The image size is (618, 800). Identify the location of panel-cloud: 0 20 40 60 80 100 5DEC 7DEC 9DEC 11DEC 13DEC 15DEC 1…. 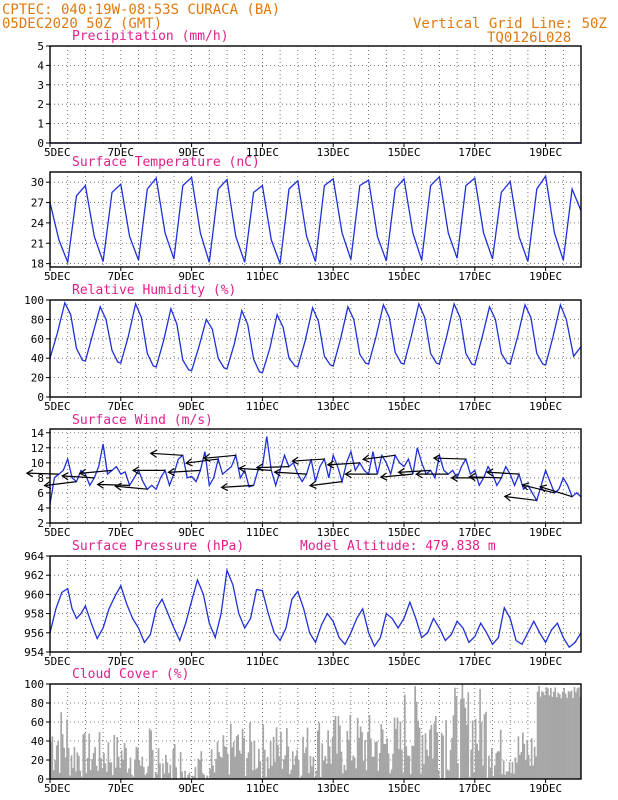
(303, 731).